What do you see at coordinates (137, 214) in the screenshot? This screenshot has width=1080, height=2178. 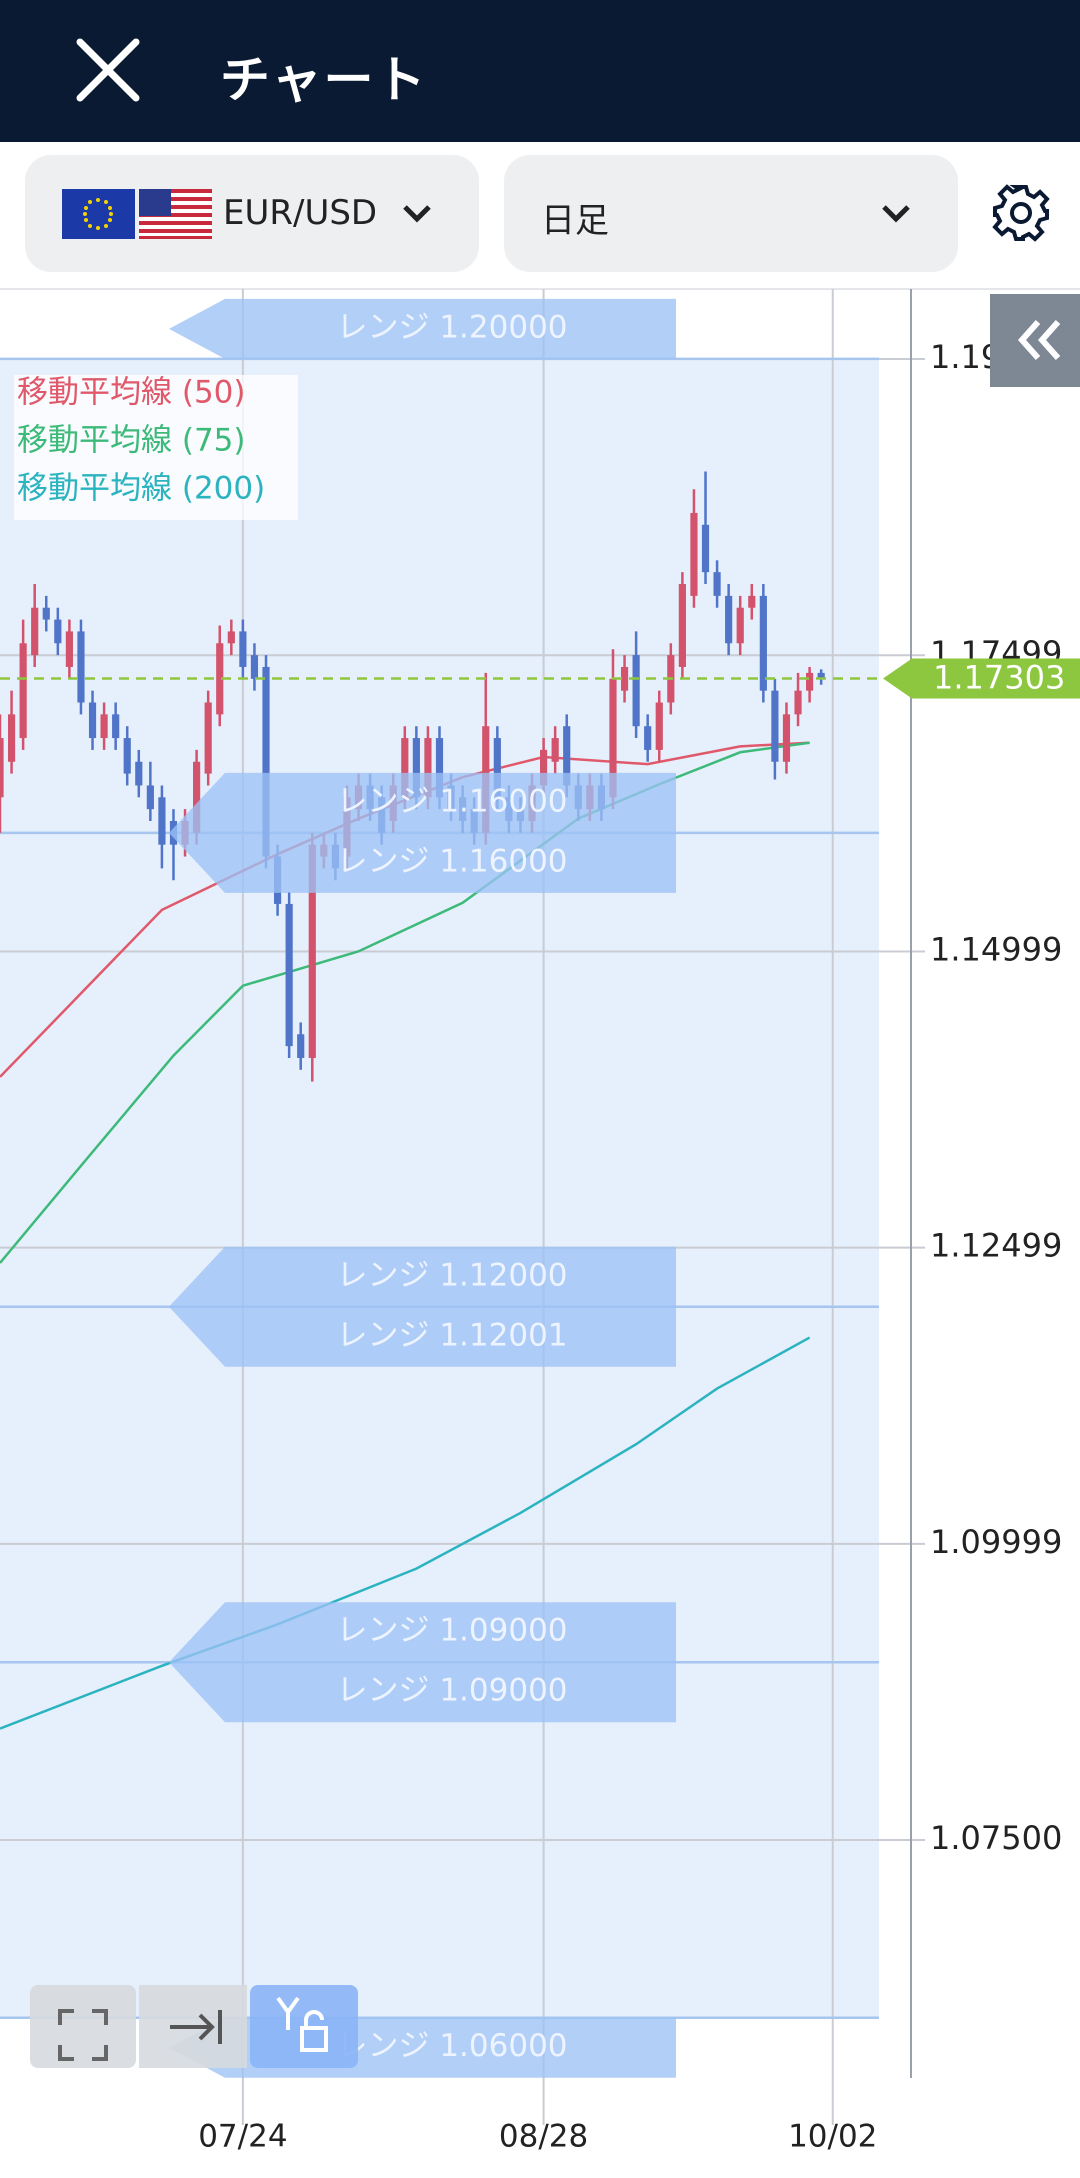 I see `currency-flags` at bounding box center [137, 214].